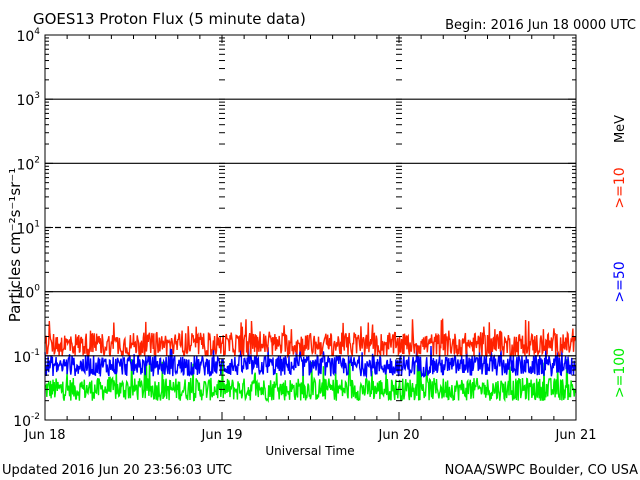 Image resolution: width=640 pixels, height=480 pixels. What do you see at coordinates (541, 470) in the screenshot?
I see `footer-source: NOAA/SWPC Boulder, CO USA` at bounding box center [541, 470].